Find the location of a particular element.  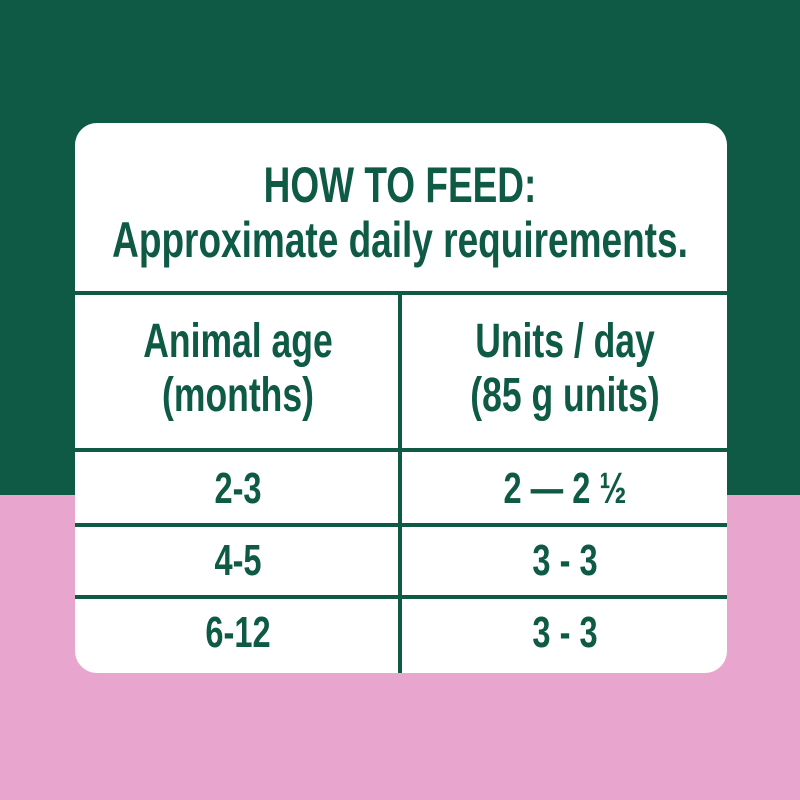

column-header: (85 g units) is located at coordinates (565, 395).